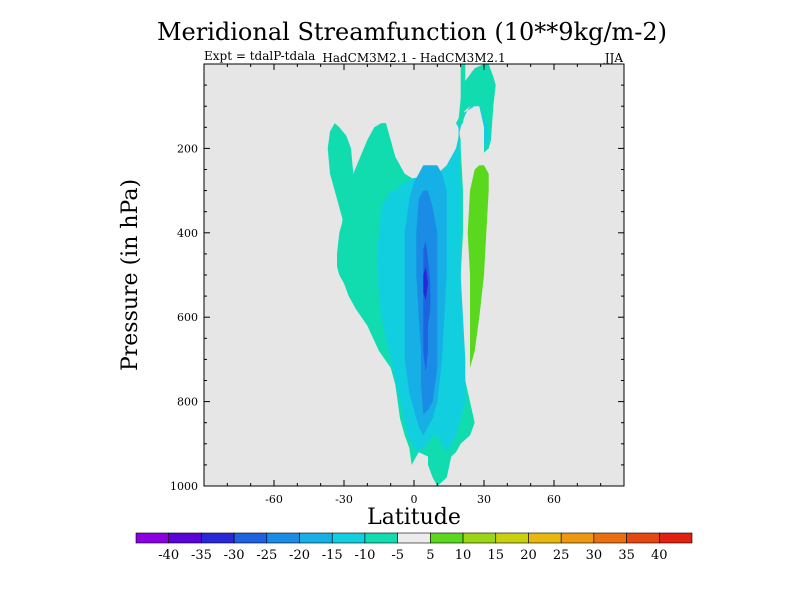  I want to click on x-tick-label: 0, so click(414, 499).